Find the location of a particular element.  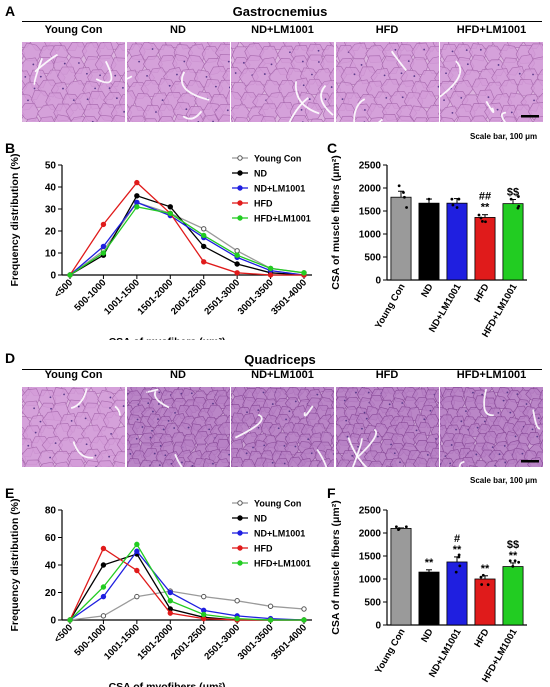

significance-mark-nd-lm1001: ** is located at coordinates (457, 550).